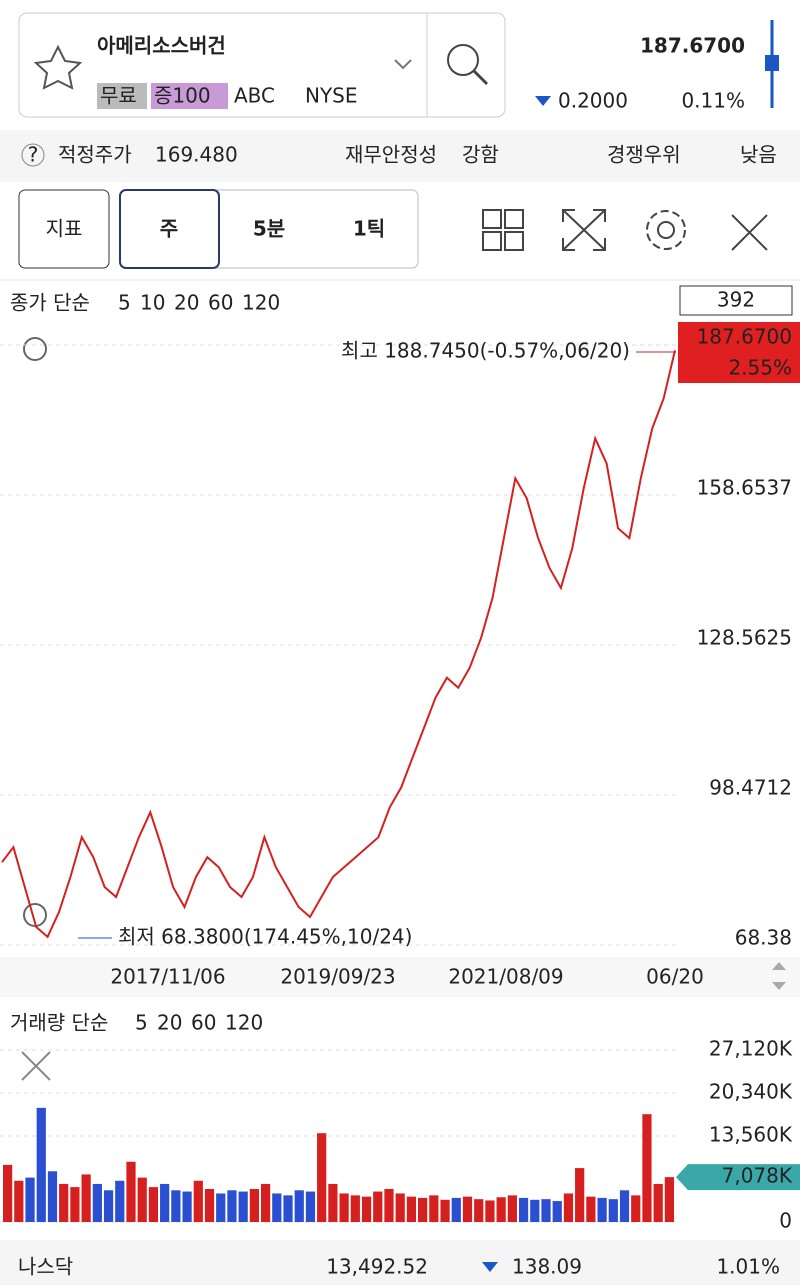 The height and width of the screenshot is (1285, 800). What do you see at coordinates (736, 300) in the screenshot?
I see `count-box` at bounding box center [736, 300].